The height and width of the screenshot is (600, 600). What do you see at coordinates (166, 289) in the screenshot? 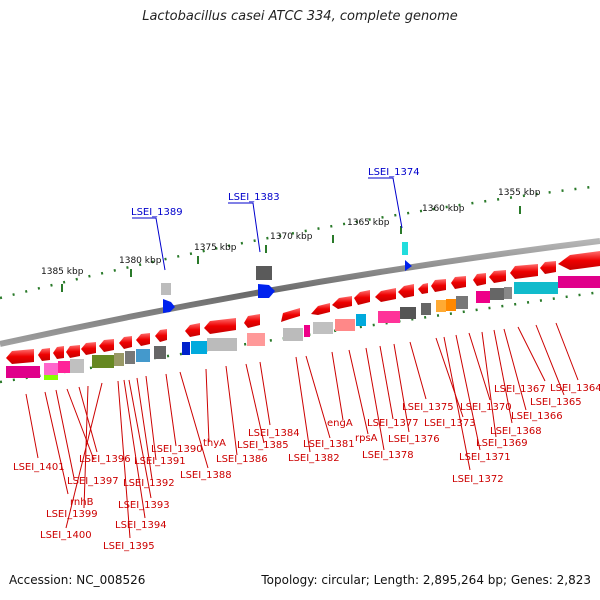
I see `feature-1389-box` at bounding box center [166, 289].